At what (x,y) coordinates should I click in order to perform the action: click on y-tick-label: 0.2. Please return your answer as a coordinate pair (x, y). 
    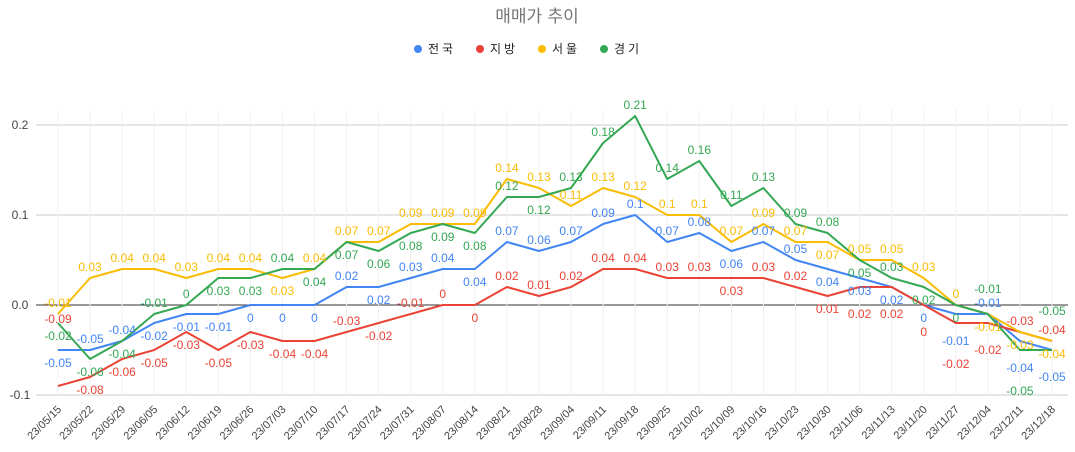
    Looking at the image, I should click on (20, 125).